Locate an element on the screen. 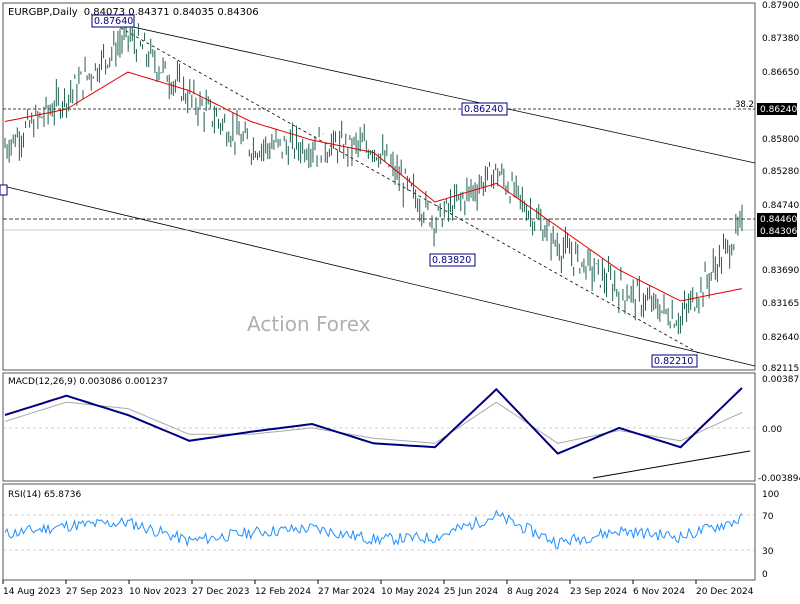 This screenshot has height=604, width=800. label-86240: 0.86240 is located at coordinates (484, 109).